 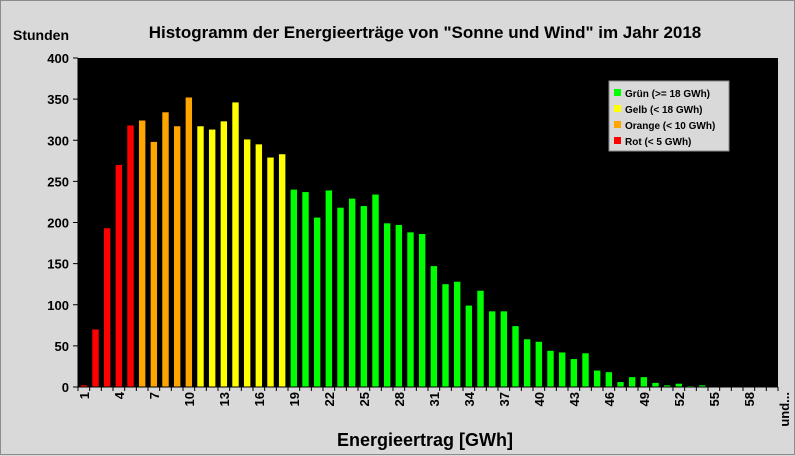 I want to click on x-tick-label: 34, so click(x=469, y=398).